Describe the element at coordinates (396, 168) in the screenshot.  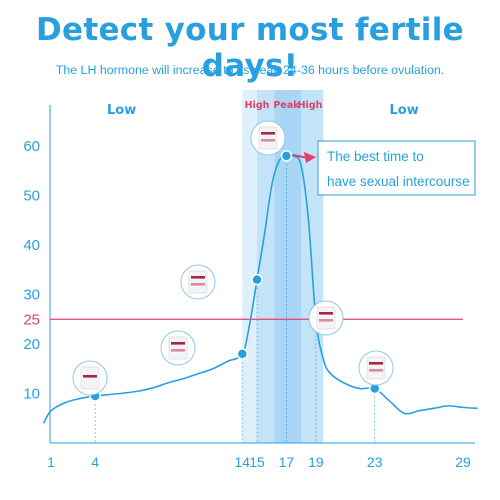
I see `annotation-box` at that location.